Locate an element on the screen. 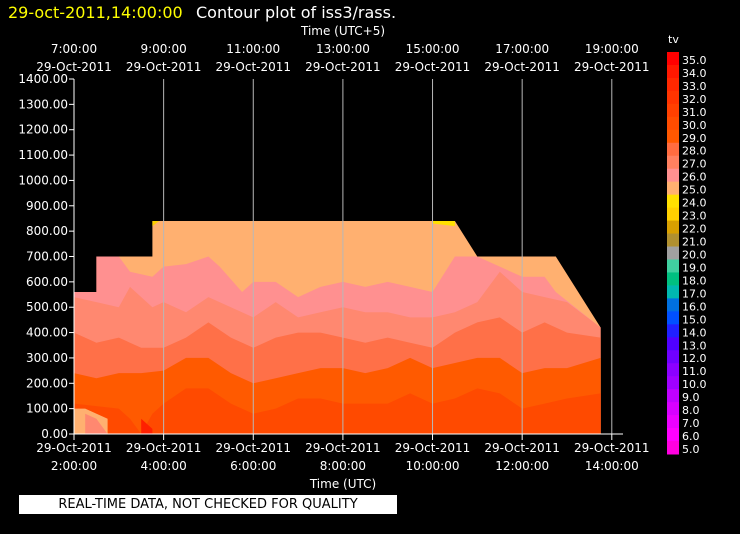  x-tick-time: 4:00:00 is located at coordinates (163, 466).